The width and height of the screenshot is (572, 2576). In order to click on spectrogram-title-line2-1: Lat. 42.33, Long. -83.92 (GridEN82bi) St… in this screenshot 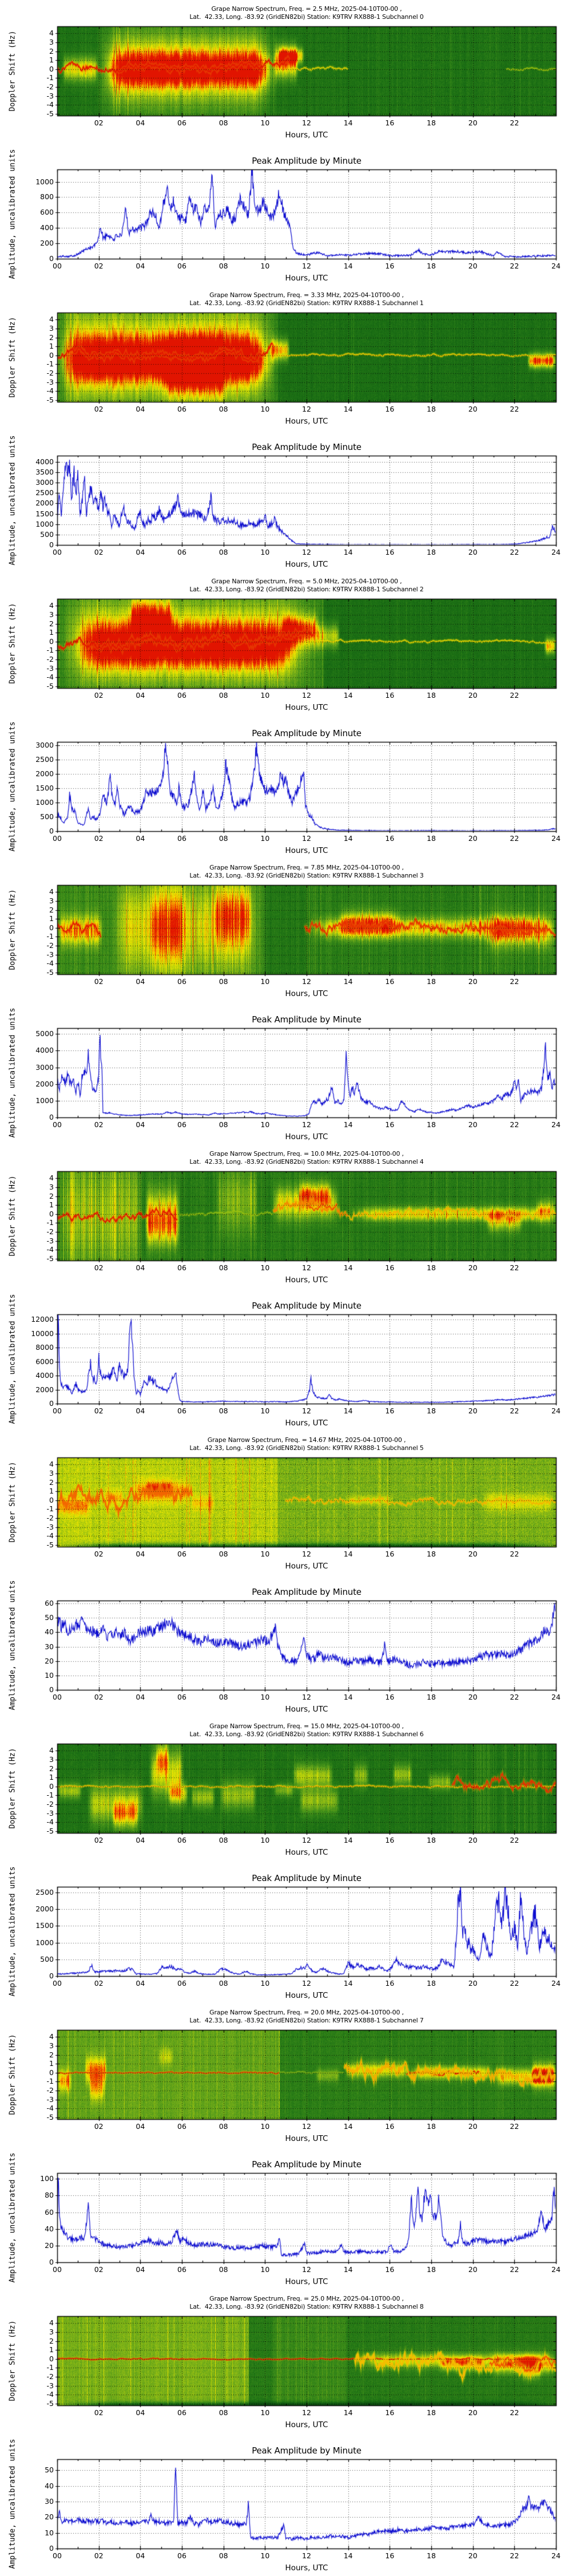, I will do `click(306, 303)`.